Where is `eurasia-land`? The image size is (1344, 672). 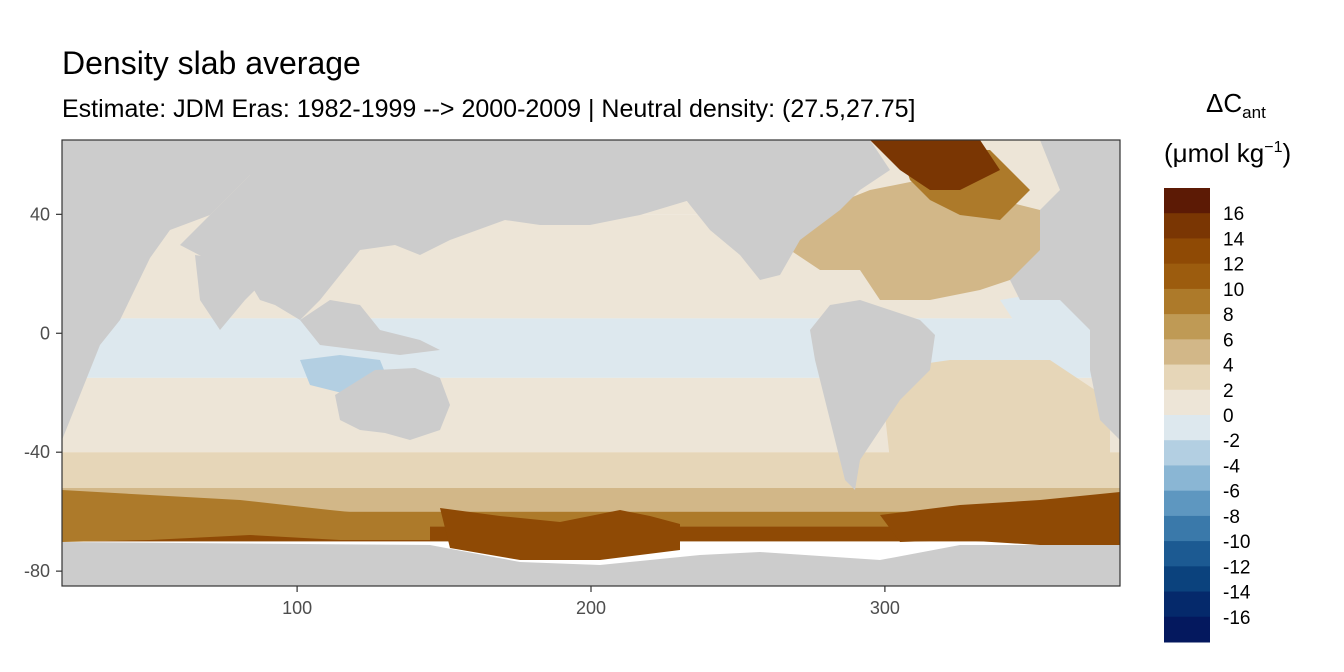
eurasia-land is located at coordinates (435, 230).